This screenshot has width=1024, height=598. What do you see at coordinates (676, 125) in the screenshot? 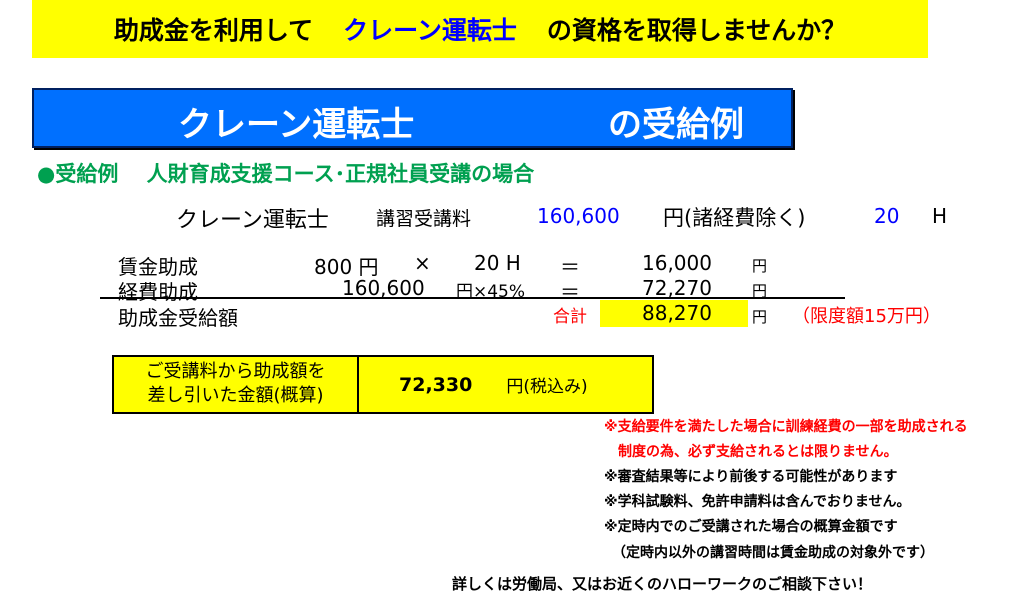
I see `title-suffix: の受給例` at bounding box center [676, 125].